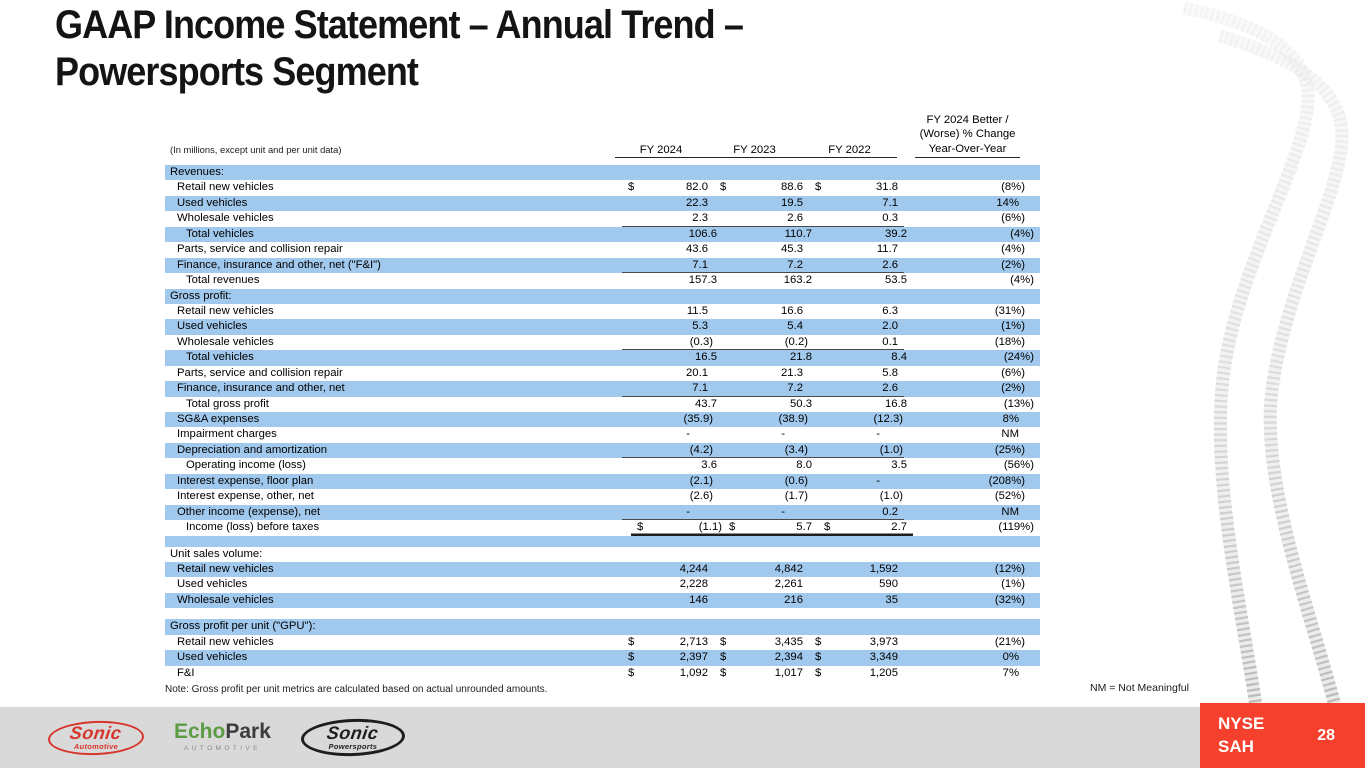 This screenshot has height=768, width=1365. What do you see at coordinates (1009, 310) in the screenshot?
I see `cell-change: (31%)` at bounding box center [1009, 310].